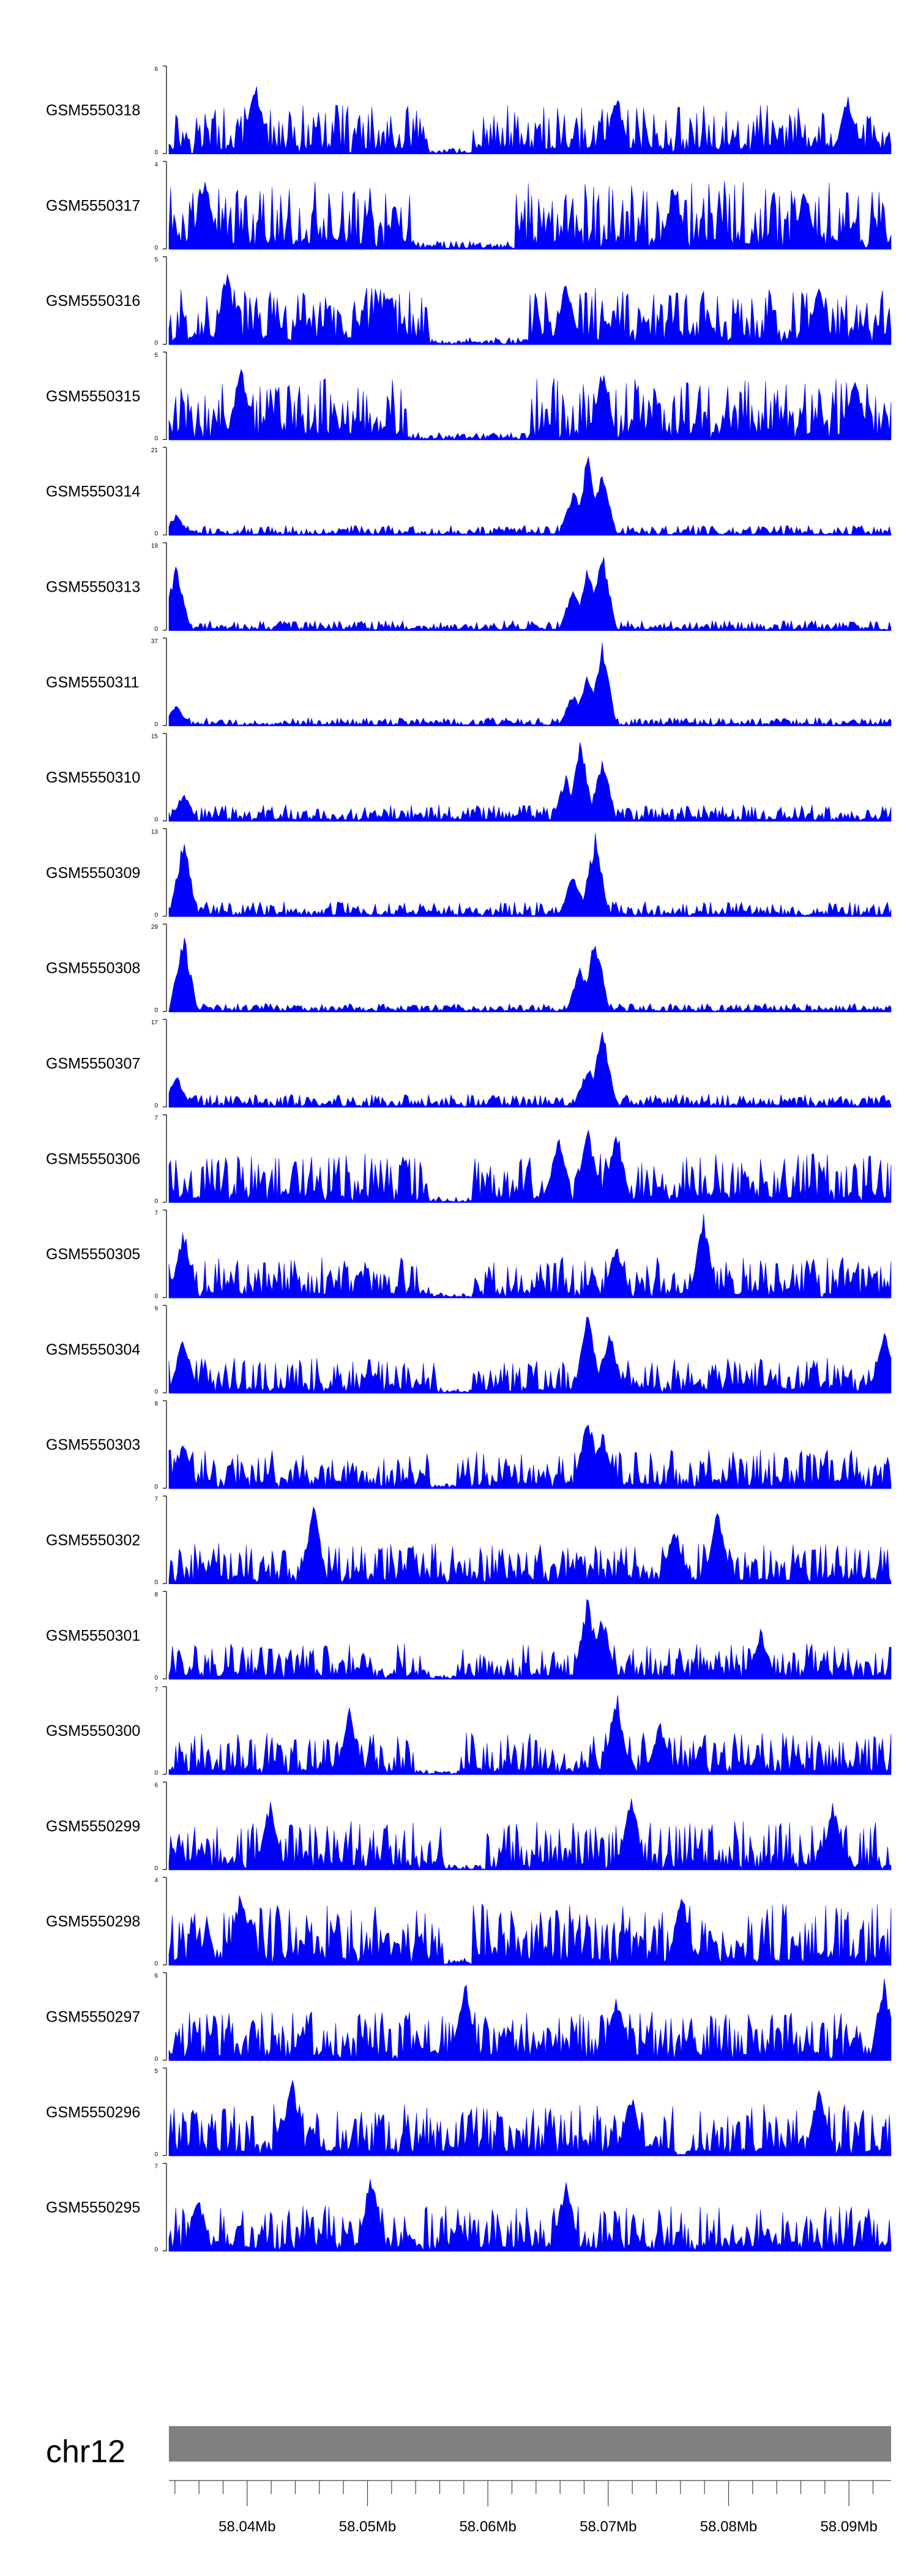  I want to click on track-GSM5550316: GSM5550316 5 0, so click(469, 301).